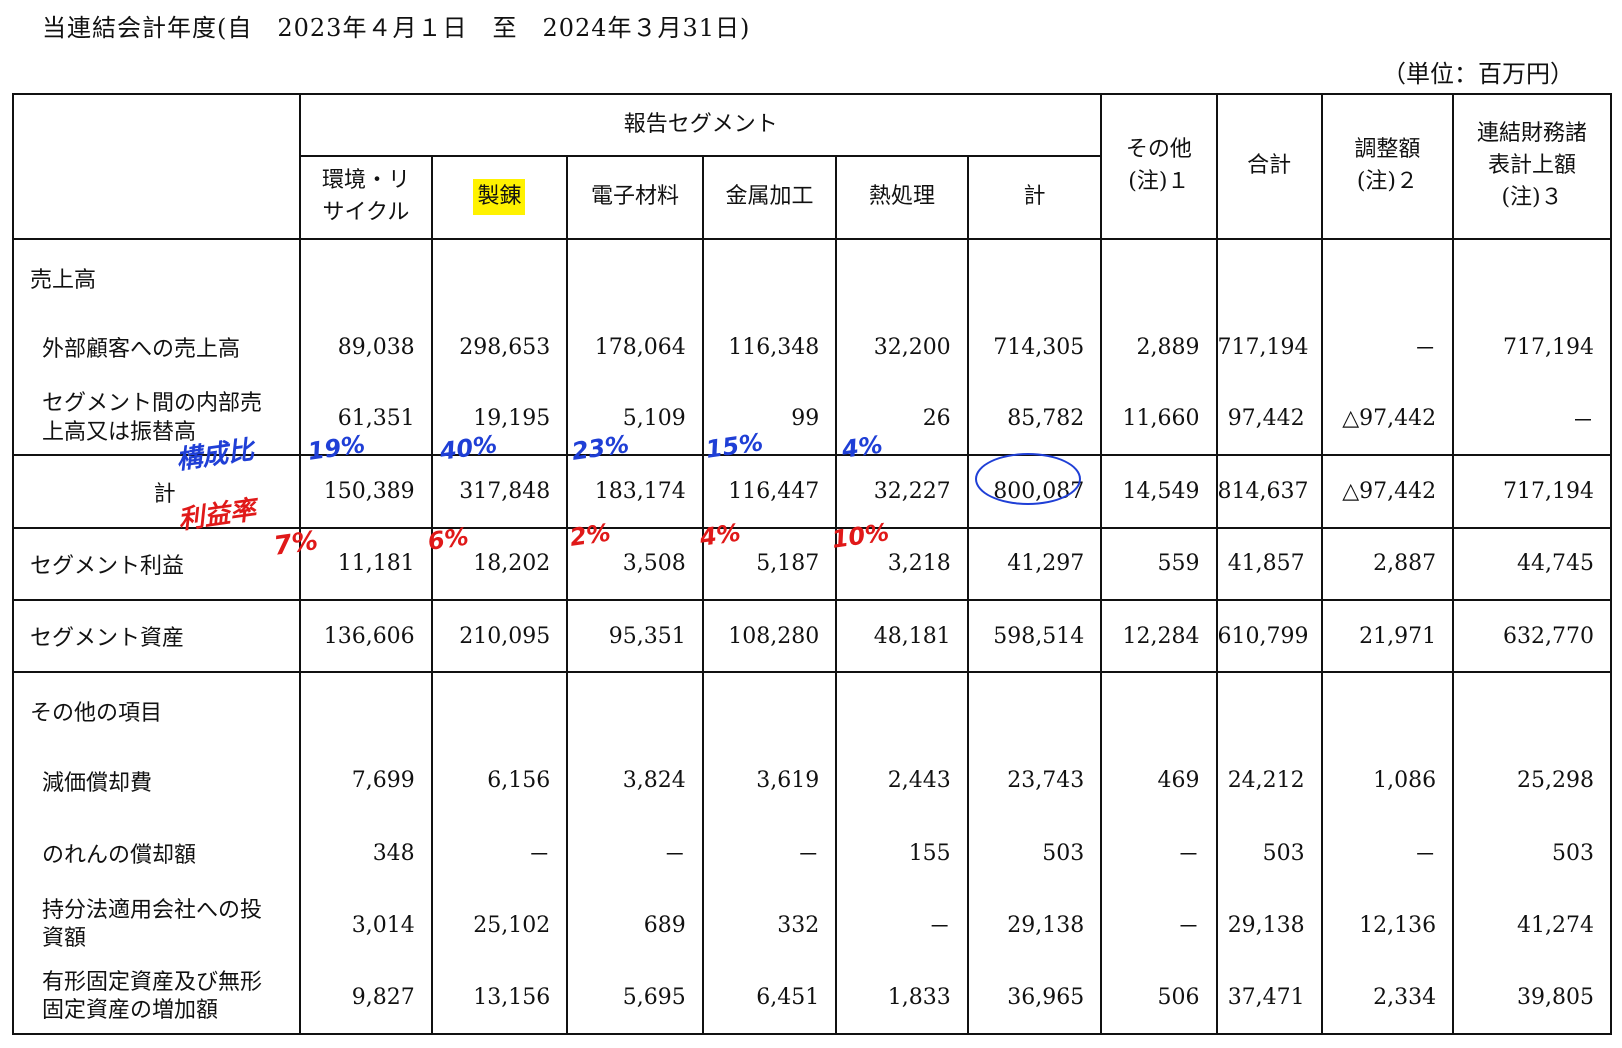  I want to click on segment-assets-value: 12,284, so click(1159, 636).